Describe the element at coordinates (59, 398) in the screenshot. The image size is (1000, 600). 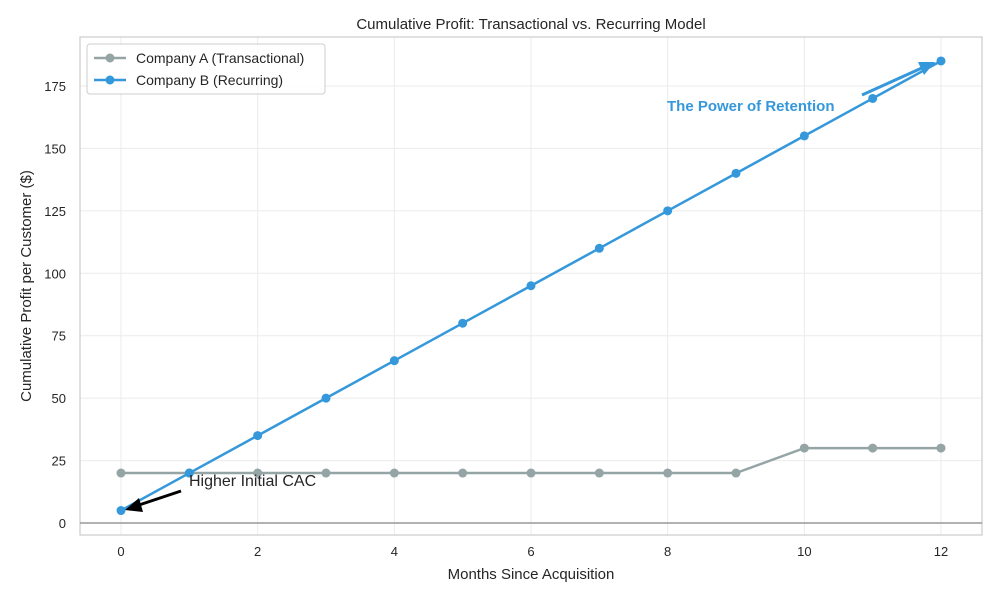
I see `y-tick-label: 50` at that location.